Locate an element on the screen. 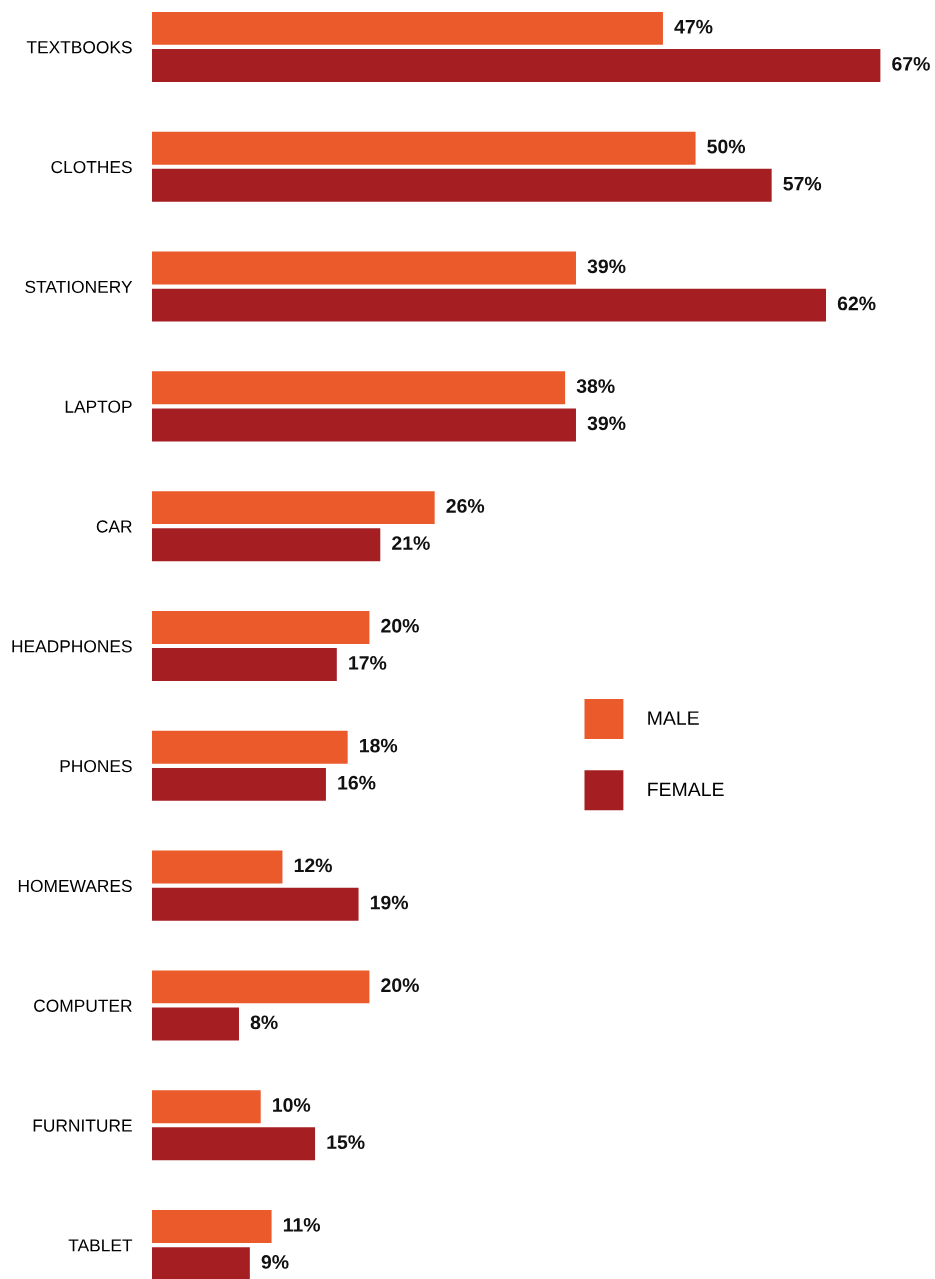 This screenshot has height=1279, width=935. legend-label: MALE is located at coordinates (673, 718).